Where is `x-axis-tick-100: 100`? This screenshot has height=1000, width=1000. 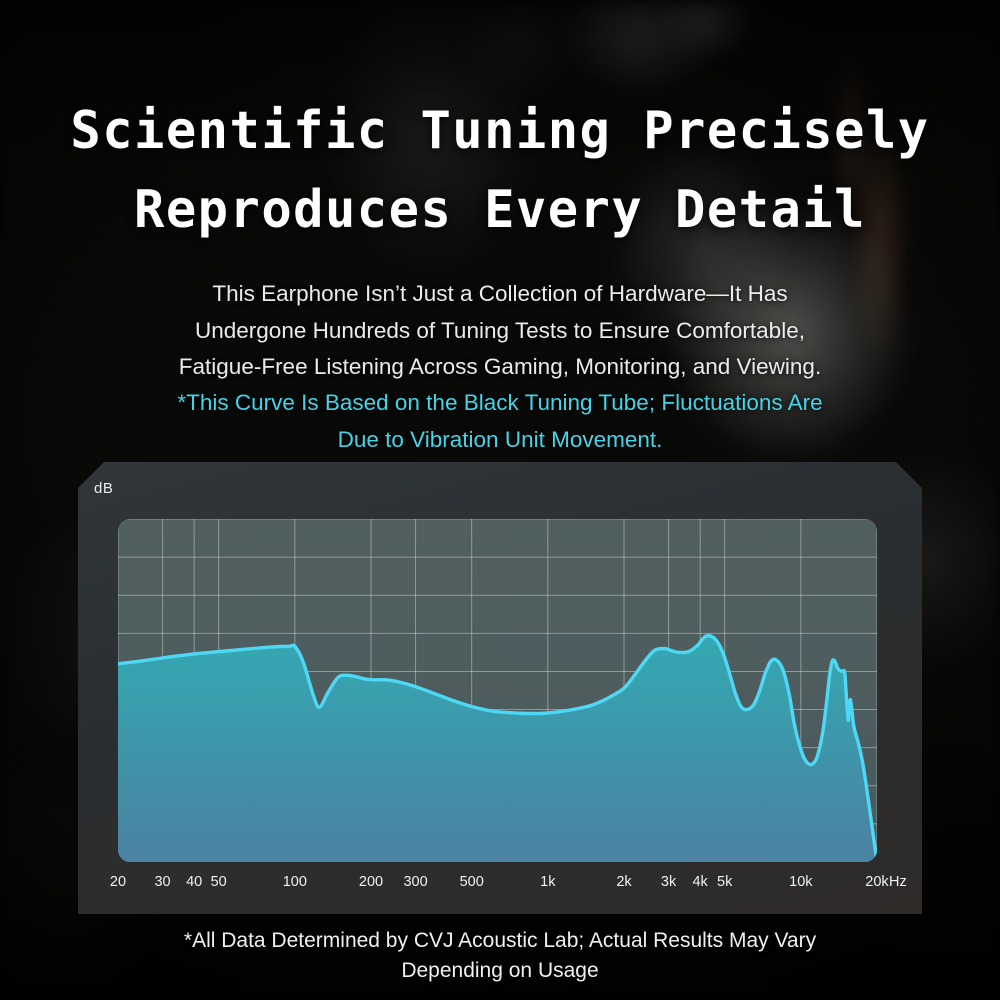
x-axis-tick-100: 100 is located at coordinates (294, 882).